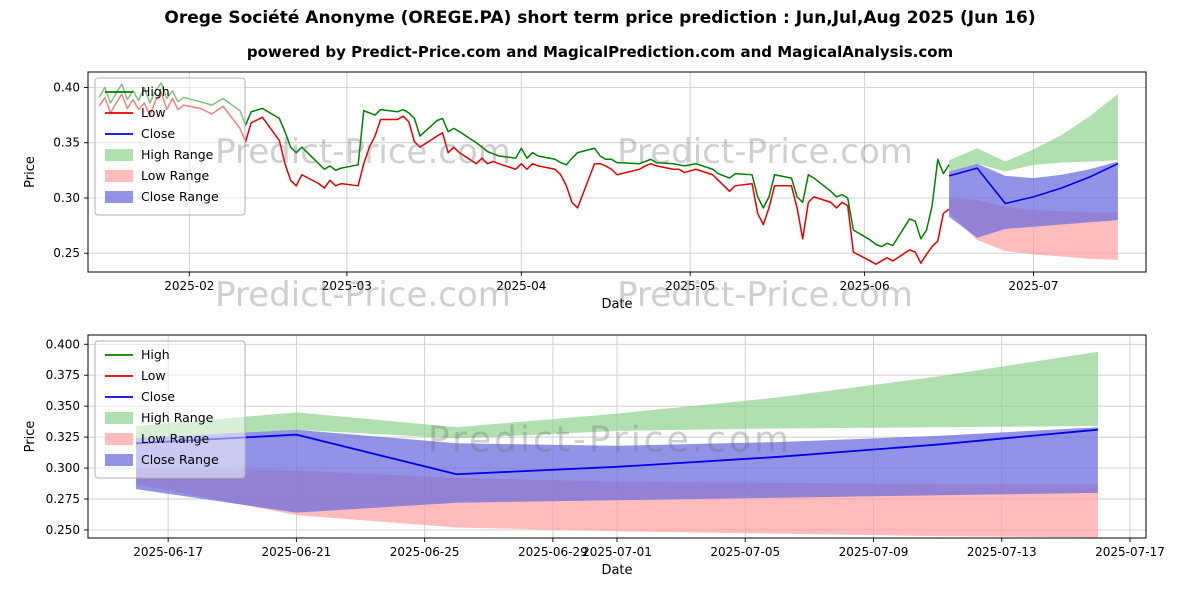 The height and width of the screenshot is (600, 1200). I want to click on x-tick-label: 2025-07-05, so click(745, 552).